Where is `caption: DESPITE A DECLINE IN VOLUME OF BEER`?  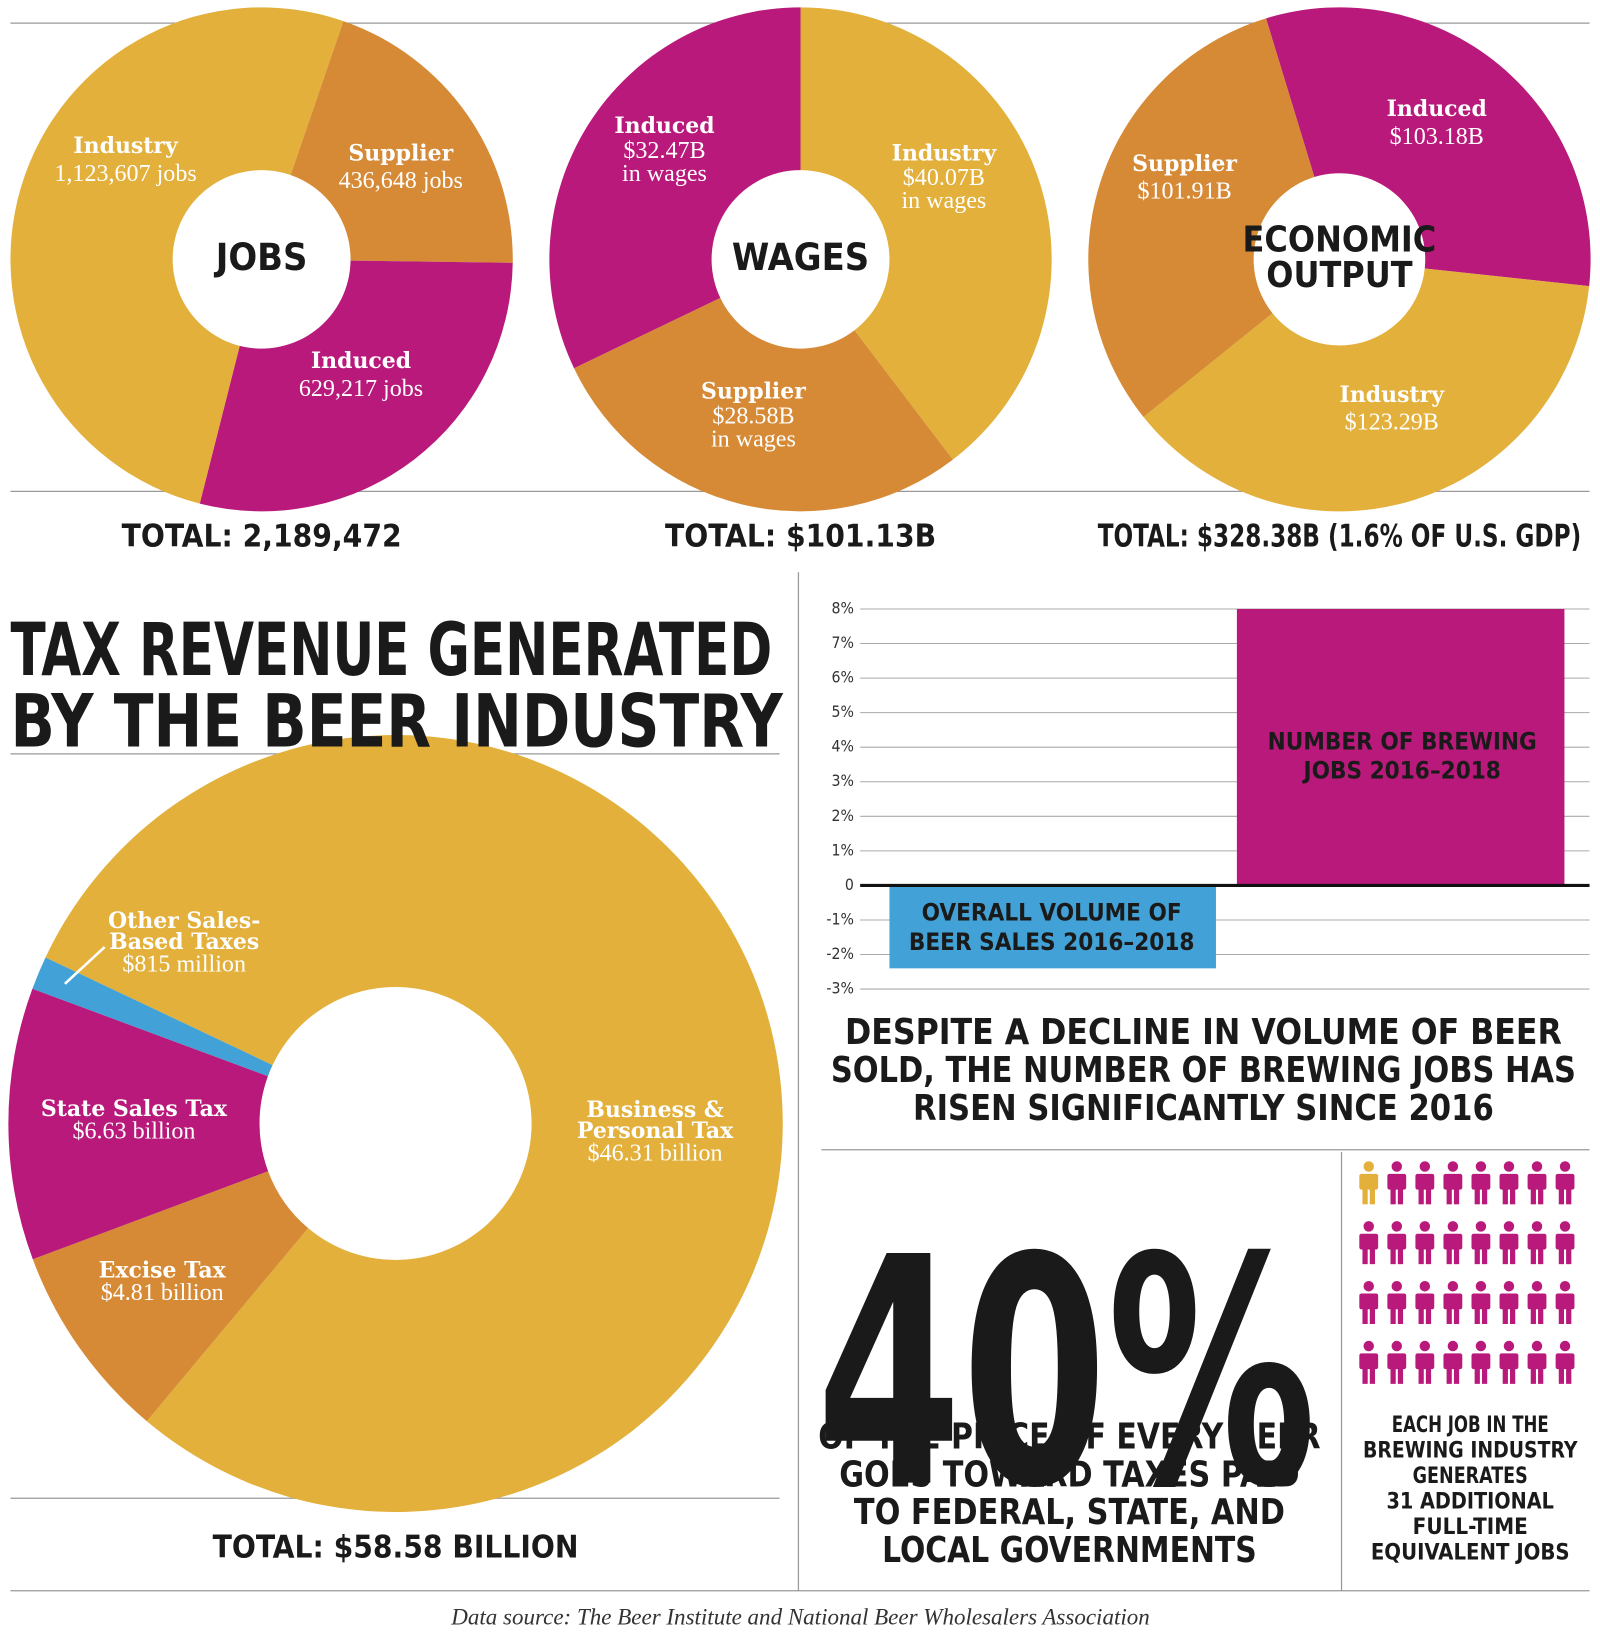 caption: DESPITE A DECLINE IN VOLUME OF BEER is located at coordinates (1203, 1032).